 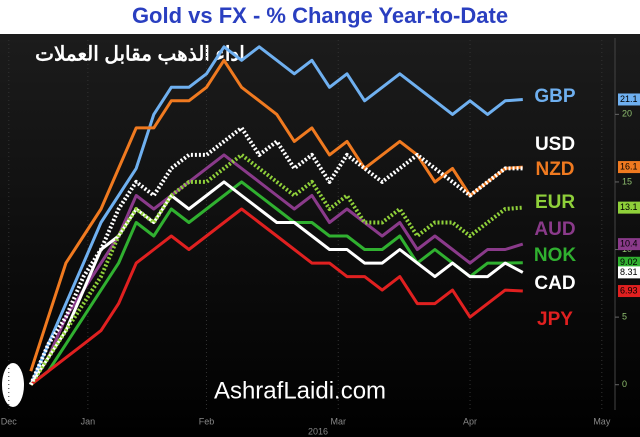 What do you see at coordinates (207, 421) in the screenshot?
I see `x-tick-label: Feb` at bounding box center [207, 421].